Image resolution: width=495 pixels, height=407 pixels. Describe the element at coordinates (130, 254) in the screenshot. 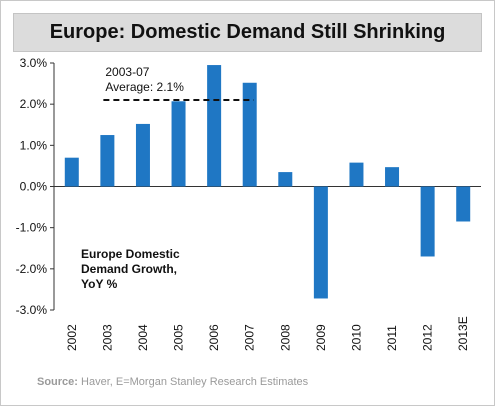

I see `series-label-line: Europe Domestic` at that location.